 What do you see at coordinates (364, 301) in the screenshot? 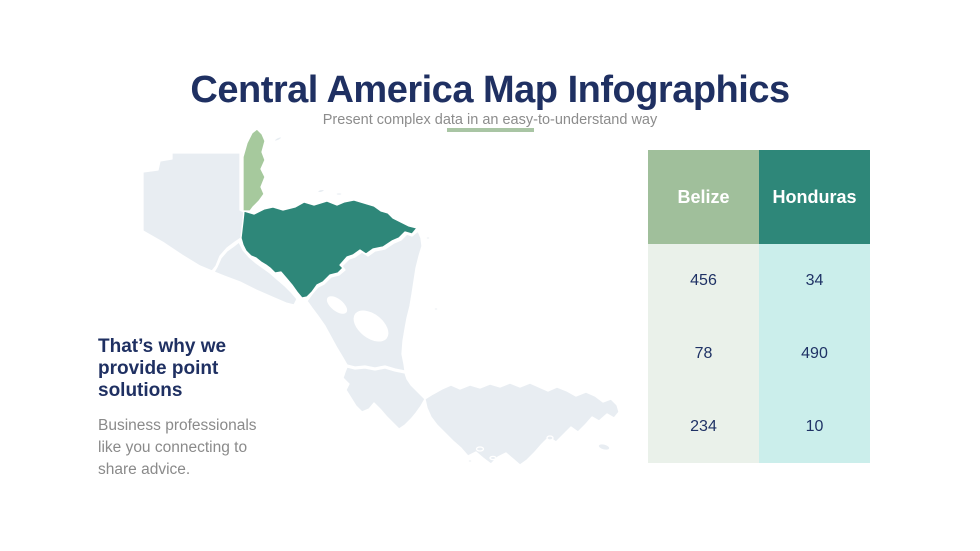
I see `country-nicaragua` at bounding box center [364, 301].